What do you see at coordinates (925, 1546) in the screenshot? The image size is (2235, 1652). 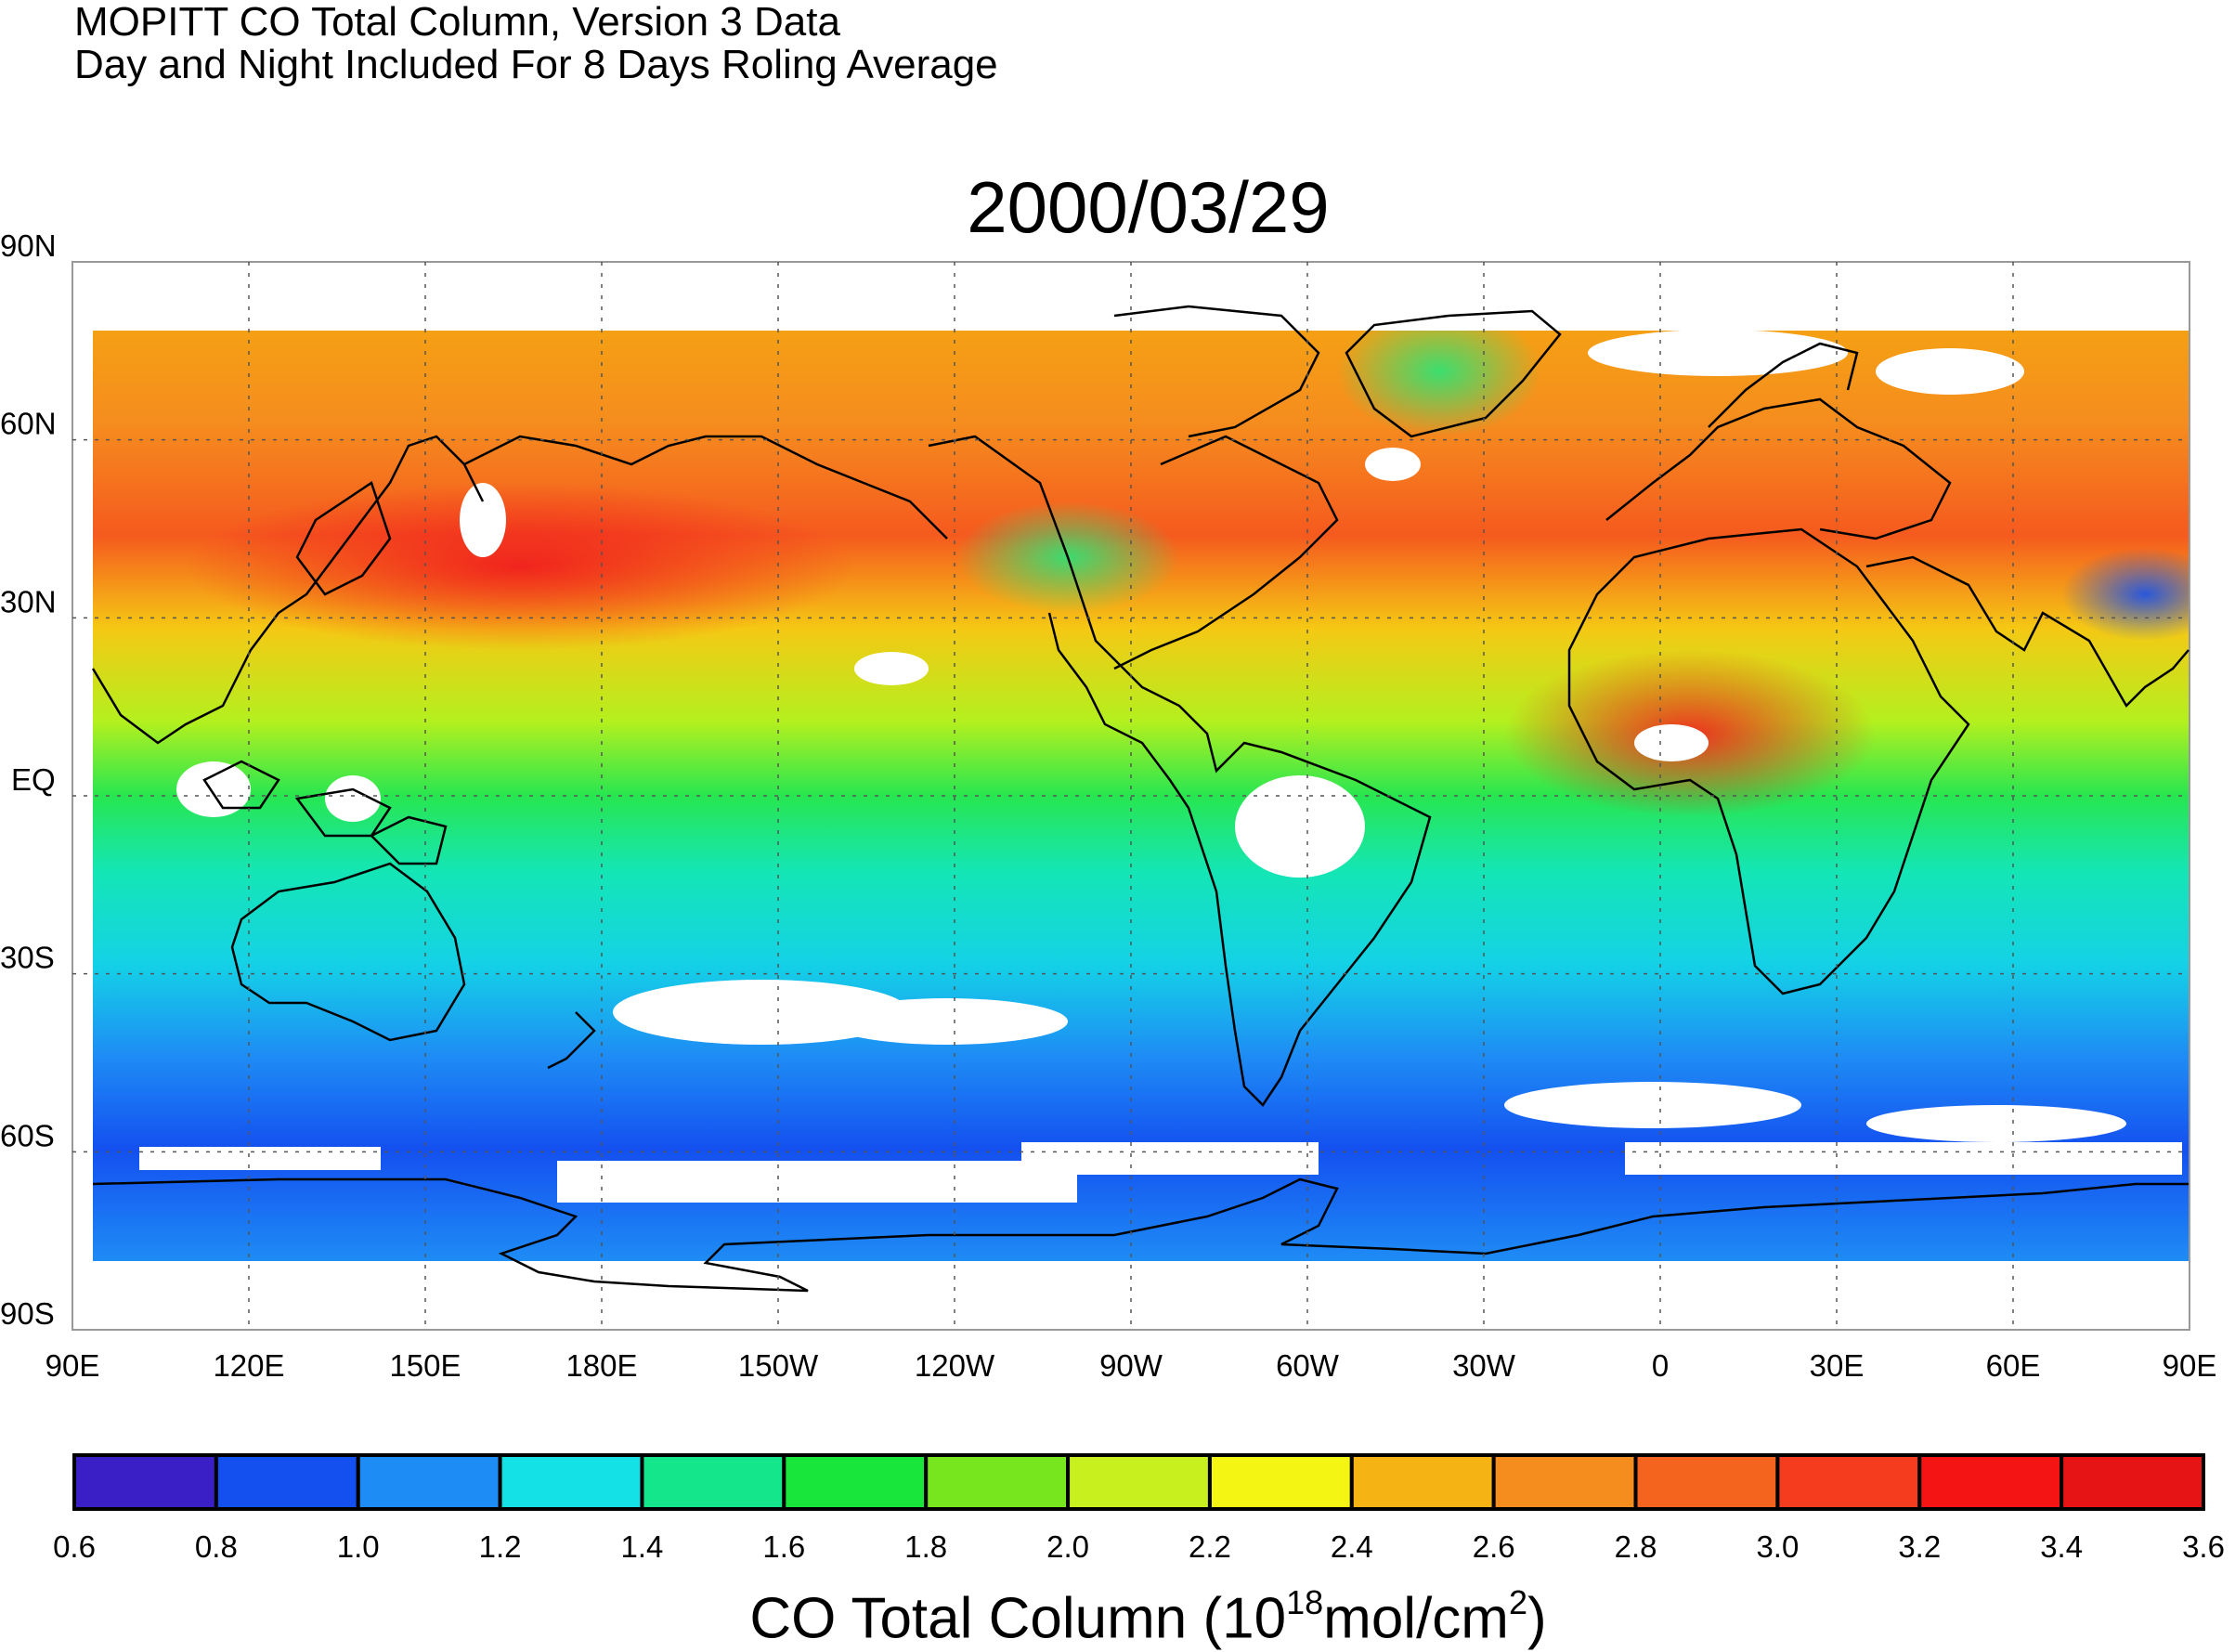 I see `colorbar-tick-label: 1.8` at bounding box center [925, 1546].